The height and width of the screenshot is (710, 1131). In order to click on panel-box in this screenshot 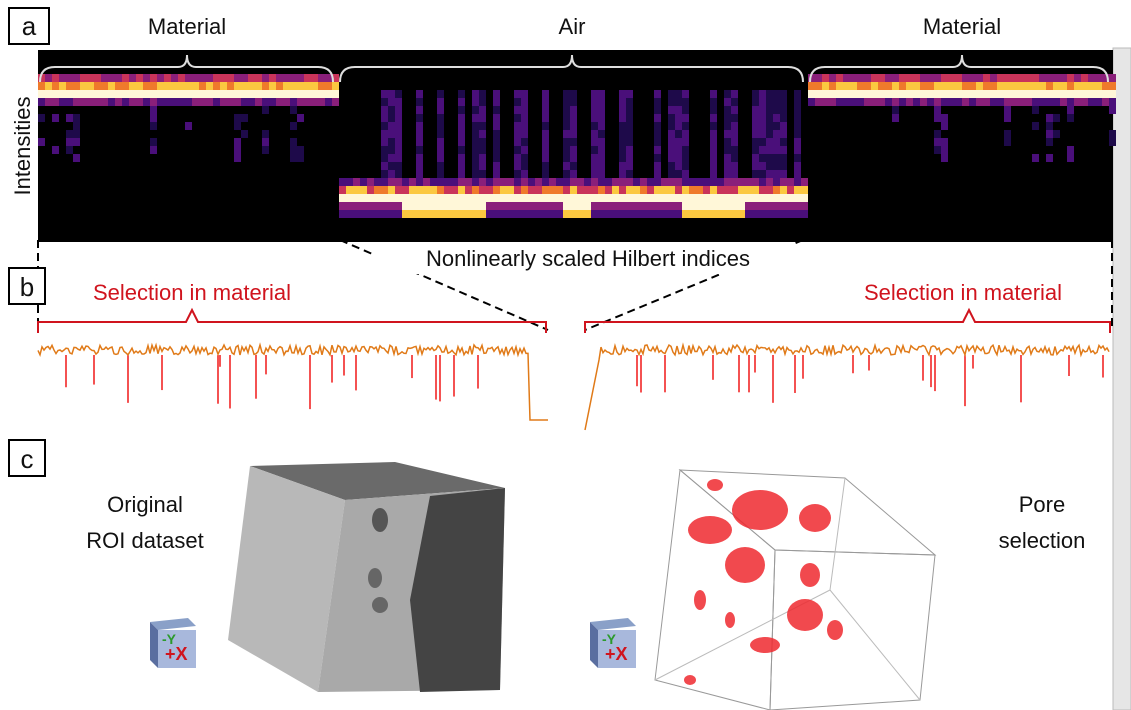, I will do `click(27, 458)`.